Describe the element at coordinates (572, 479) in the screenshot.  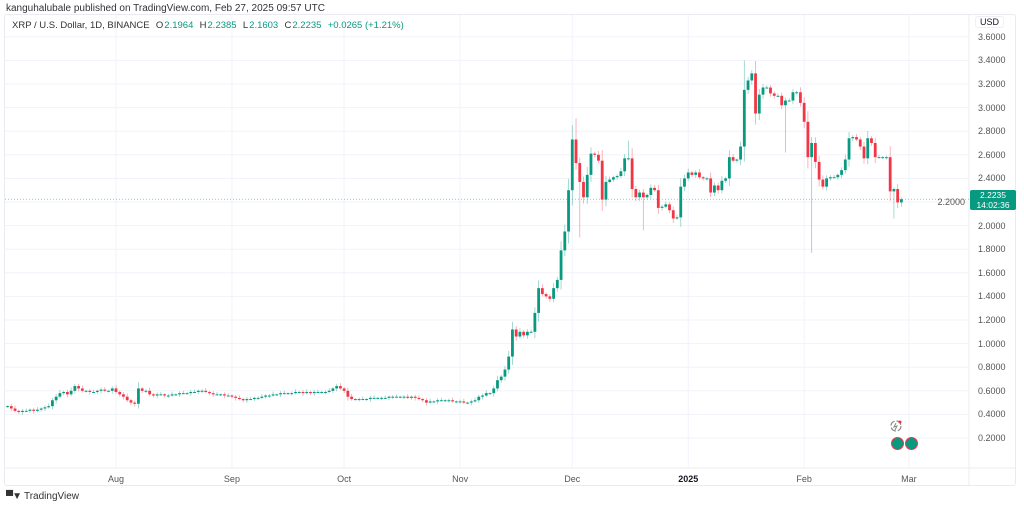
I see `x-tick-label: Dec` at that location.